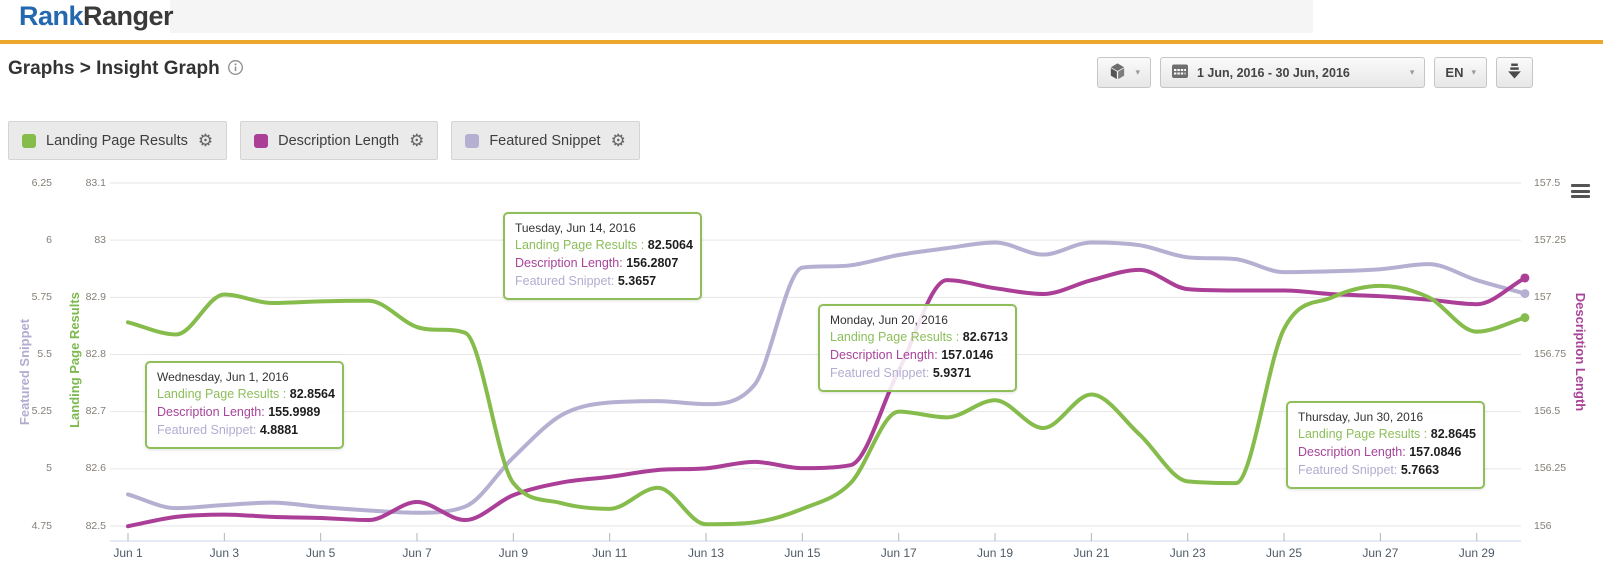 The height and width of the screenshot is (569, 1603). Describe the element at coordinates (1525, 318) in the screenshot. I see `series-end-marker-landing-page-results` at that location.